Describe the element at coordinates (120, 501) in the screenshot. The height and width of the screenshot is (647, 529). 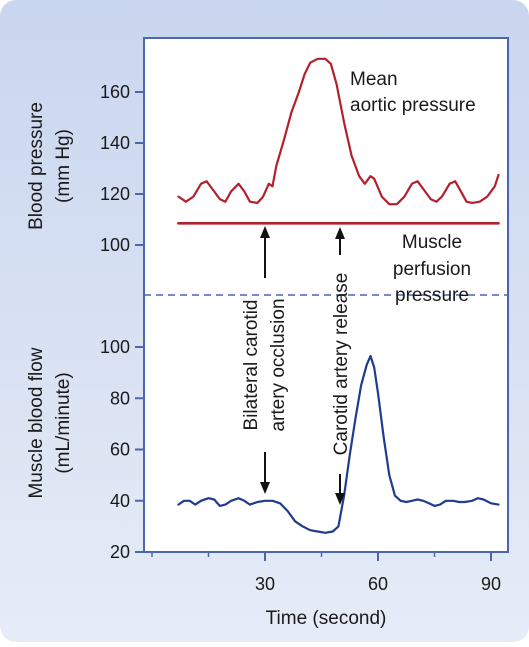
I see `y-tick-label-flow-40: 40` at that location.